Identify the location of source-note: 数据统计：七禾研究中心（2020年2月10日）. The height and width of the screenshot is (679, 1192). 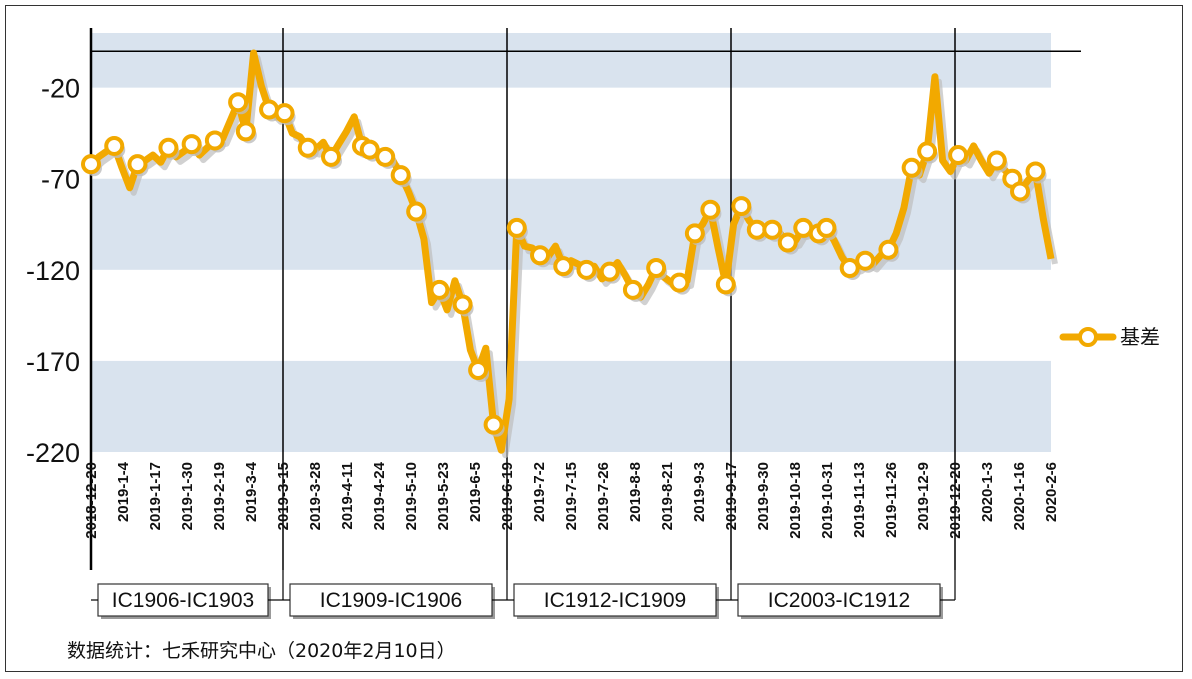
(261, 651).